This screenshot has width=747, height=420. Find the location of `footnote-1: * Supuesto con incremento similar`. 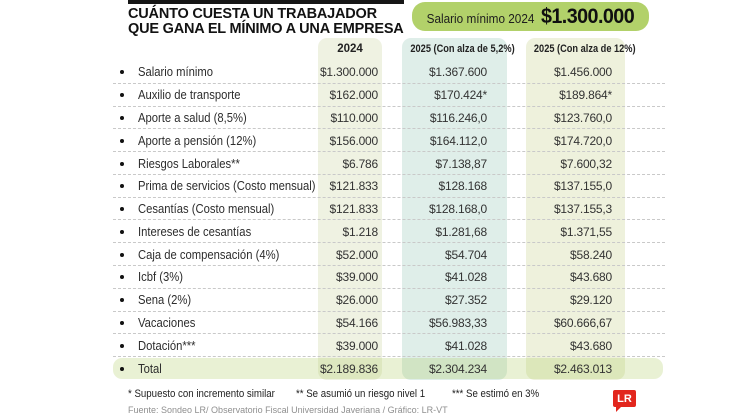

footnote-1: * Supuesto con incremento similar is located at coordinates (201, 394).